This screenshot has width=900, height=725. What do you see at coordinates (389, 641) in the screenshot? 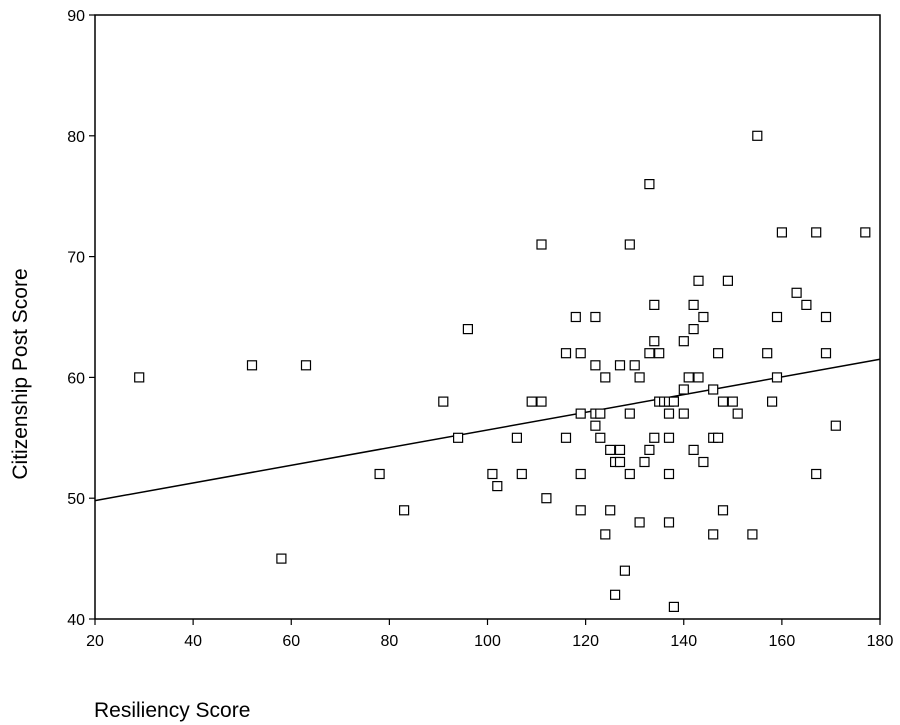
I see `x-tick-label: 80` at bounding box center [389, 641].